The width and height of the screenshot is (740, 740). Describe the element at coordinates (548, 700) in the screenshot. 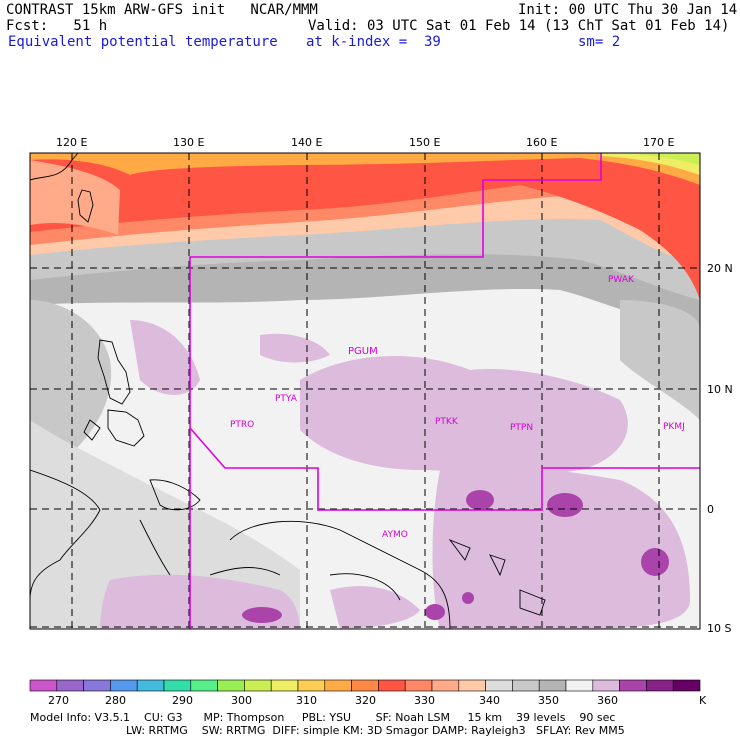

I see `colorbar-label: 350` at that location.